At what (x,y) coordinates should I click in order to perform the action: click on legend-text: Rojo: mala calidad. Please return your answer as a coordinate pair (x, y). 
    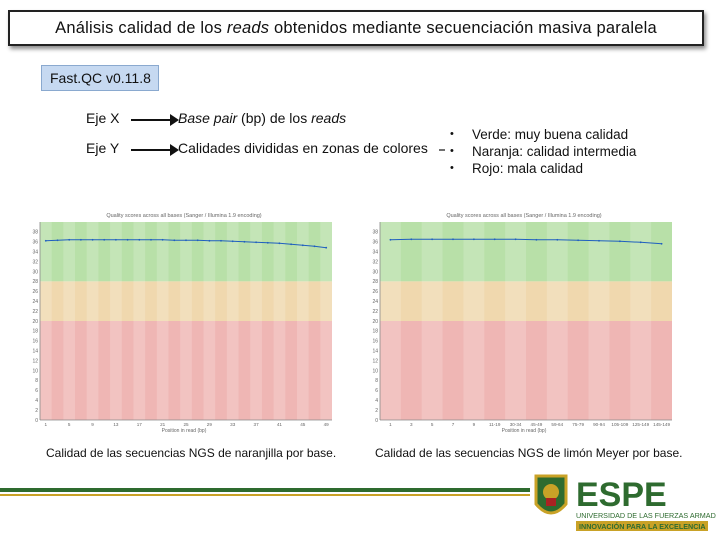
    Looking at the image, I should click on (528, 168).